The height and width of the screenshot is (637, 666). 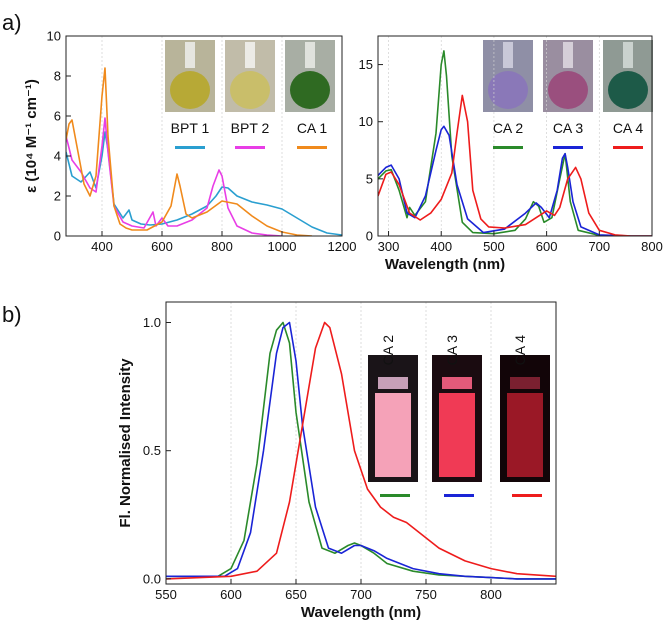 I want to click on y-tick-label-a-left-3: 6, so click(x=57, y=116).